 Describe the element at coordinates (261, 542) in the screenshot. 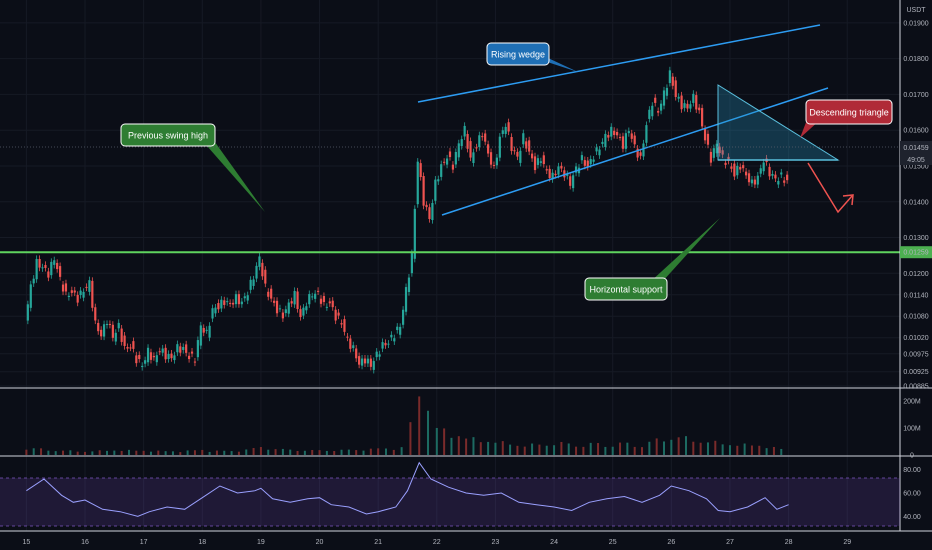

I see `time-tick-label: 19` at that location.